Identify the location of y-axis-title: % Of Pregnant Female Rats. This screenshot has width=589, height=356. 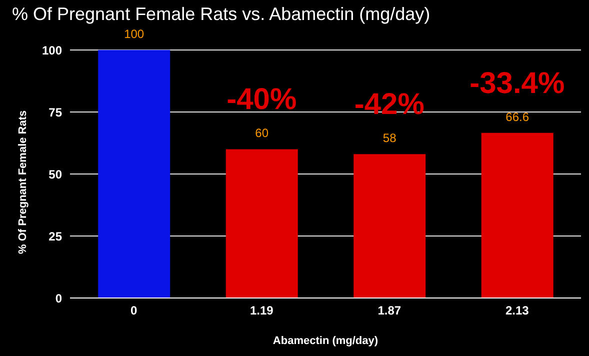
(22, 182).